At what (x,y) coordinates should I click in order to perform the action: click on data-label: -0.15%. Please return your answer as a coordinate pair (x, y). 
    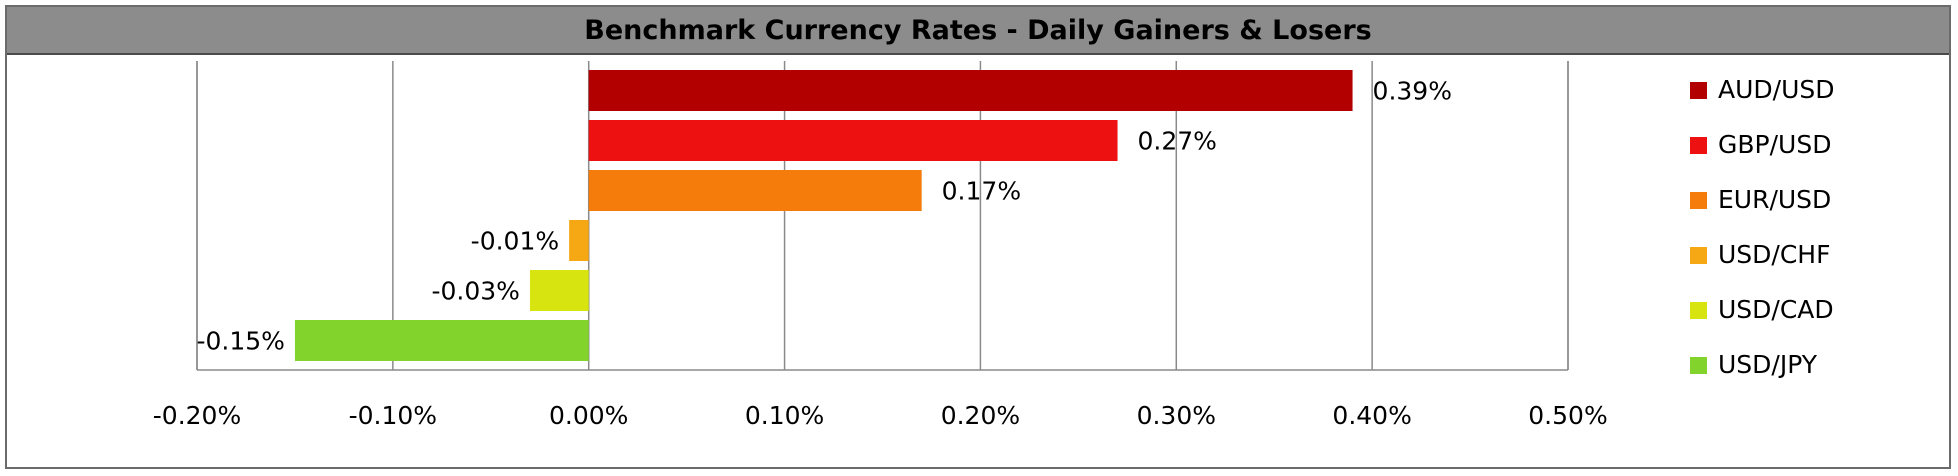
    Looking at the image, I should click on (240, 341).